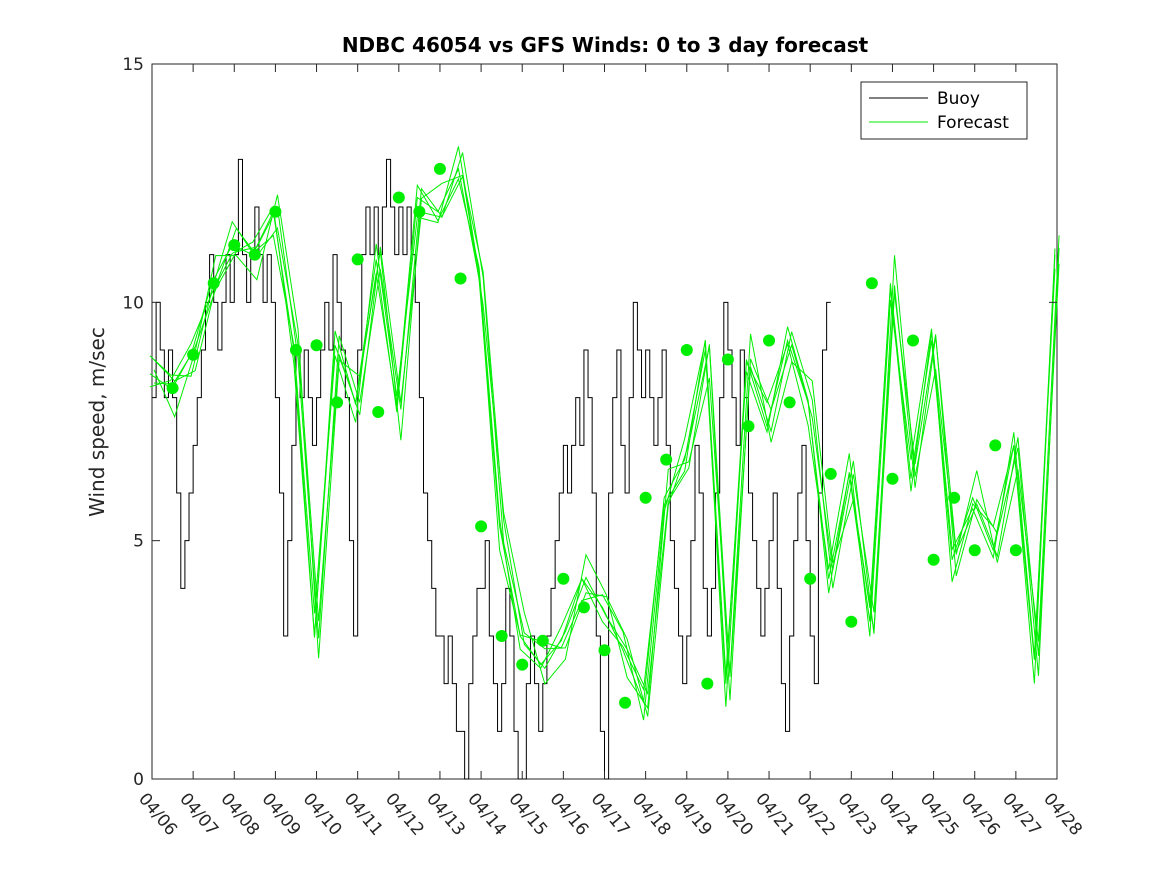 The height and width of the screenshot is (875, 1167). Describe the element at coordinates (138, 780) in the screenshot. I see `y-tick-label: 0` at that location.